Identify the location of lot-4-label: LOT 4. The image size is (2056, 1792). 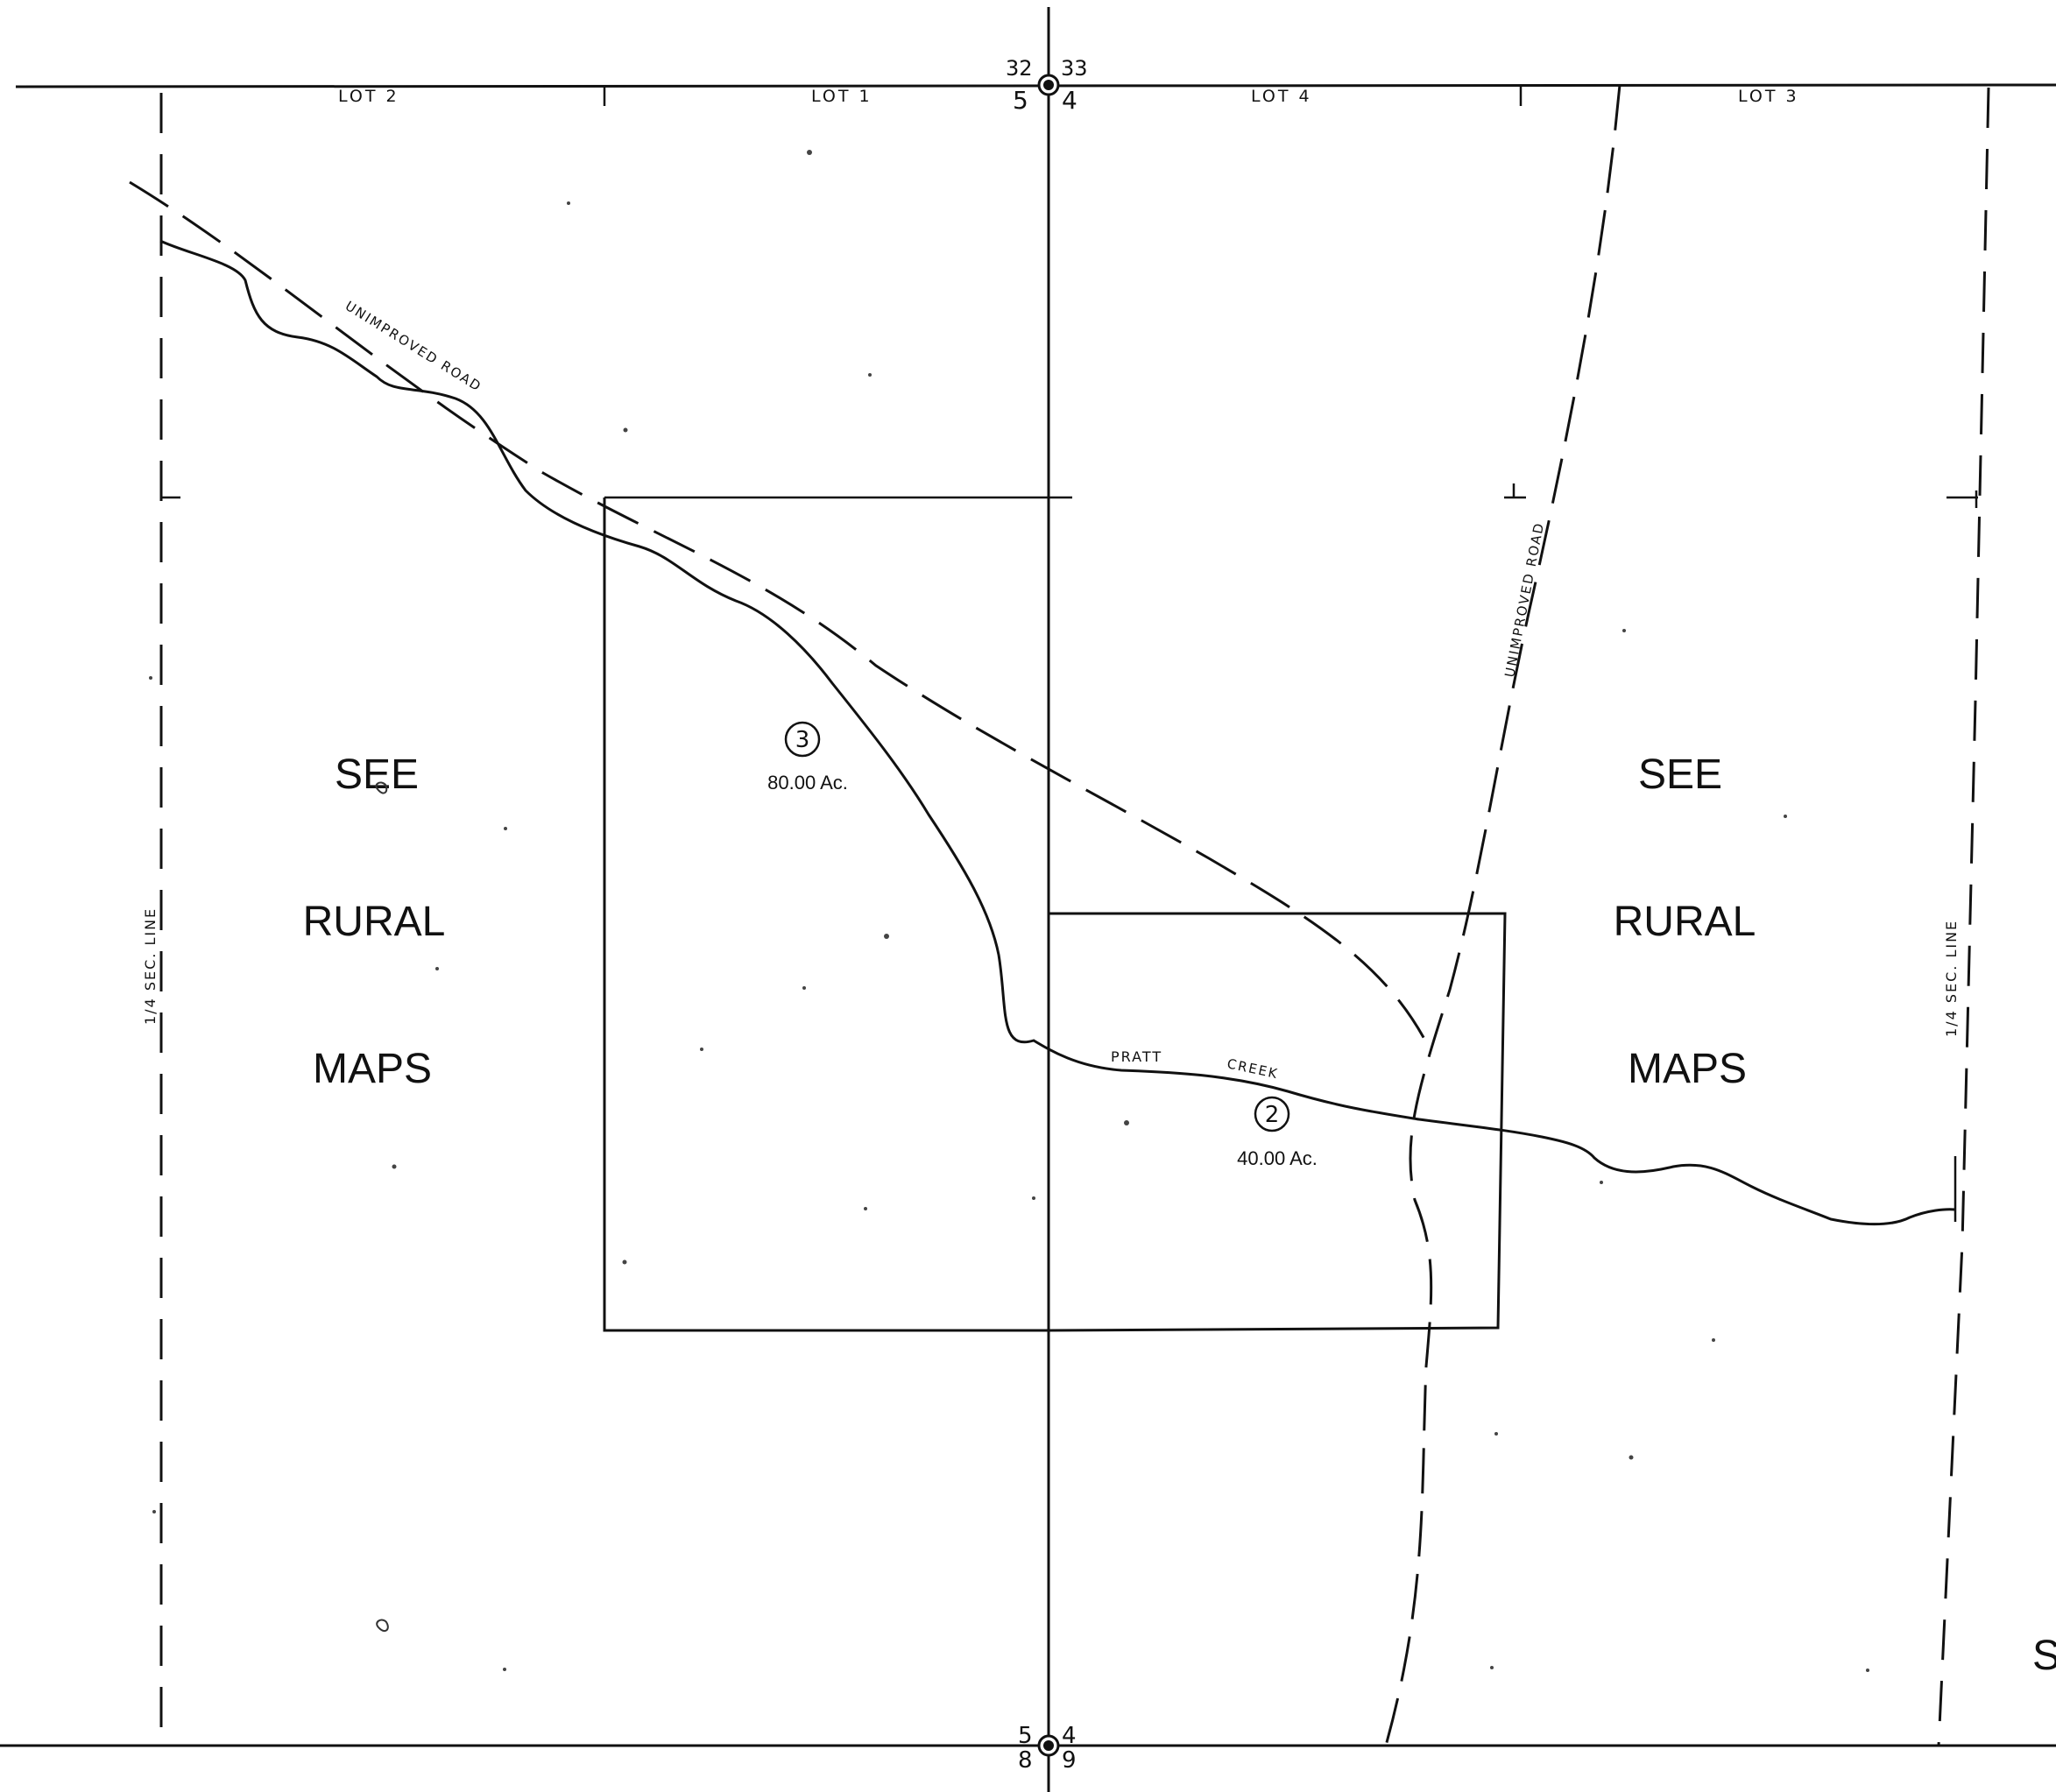
(1281, 96).